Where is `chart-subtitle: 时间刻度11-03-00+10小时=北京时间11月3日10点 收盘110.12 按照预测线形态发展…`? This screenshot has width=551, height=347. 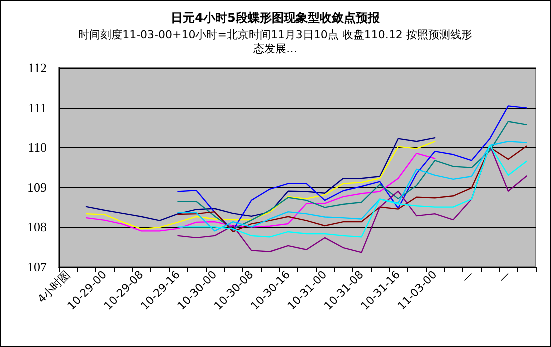 chart-subtitle: 时间刻度11-03-00+10小时=北京时间11月3日10点 收盘110.12 按照预测线形态发展… is located at coordinates (275, 42).